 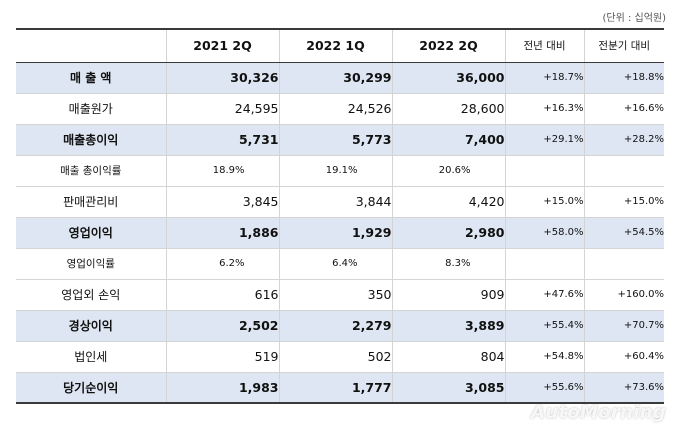 What do you see at coordinates (448, 326) in the screenshot?
I see `cell-2022-2q: 3,889` at bounding box center [448, 326].